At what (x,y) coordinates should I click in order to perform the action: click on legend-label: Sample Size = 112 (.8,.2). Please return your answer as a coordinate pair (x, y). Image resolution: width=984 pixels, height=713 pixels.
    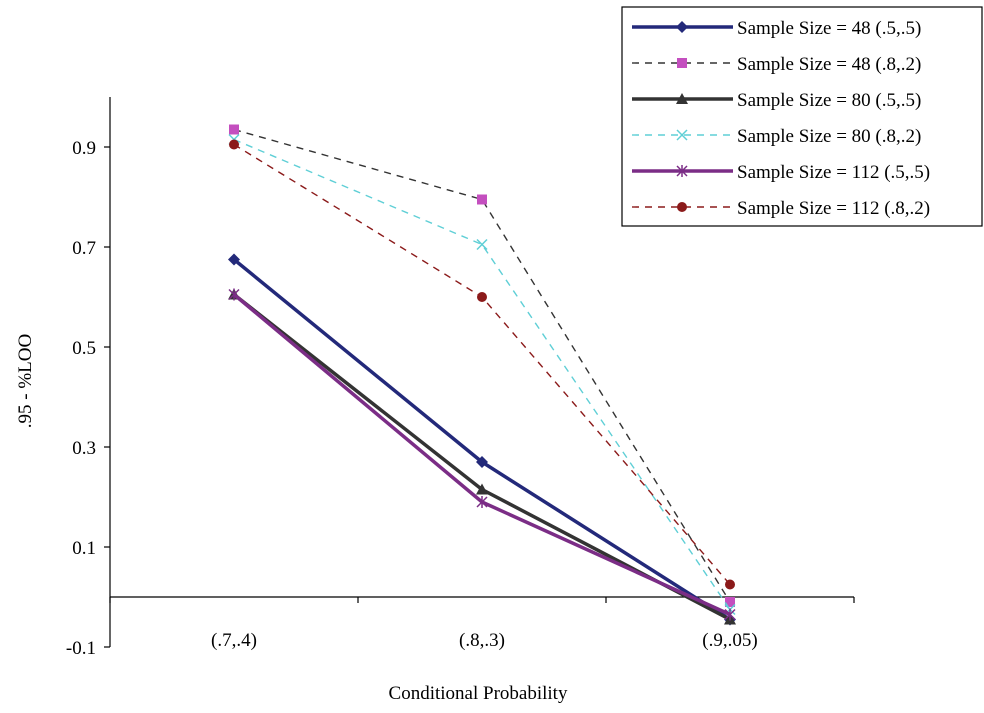
    Looking at the image, I should click on (833, 208).